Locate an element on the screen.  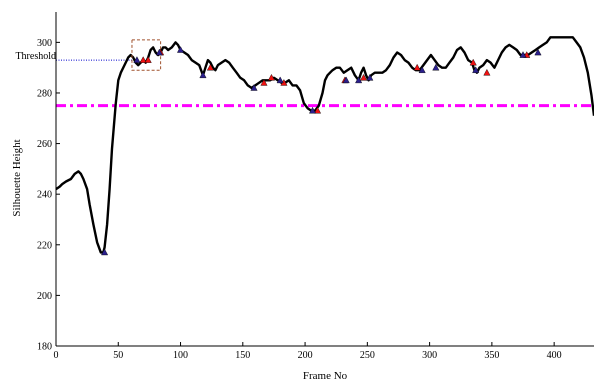
y-axis-label: Silhouette Height is located at coordinates (17, 177).